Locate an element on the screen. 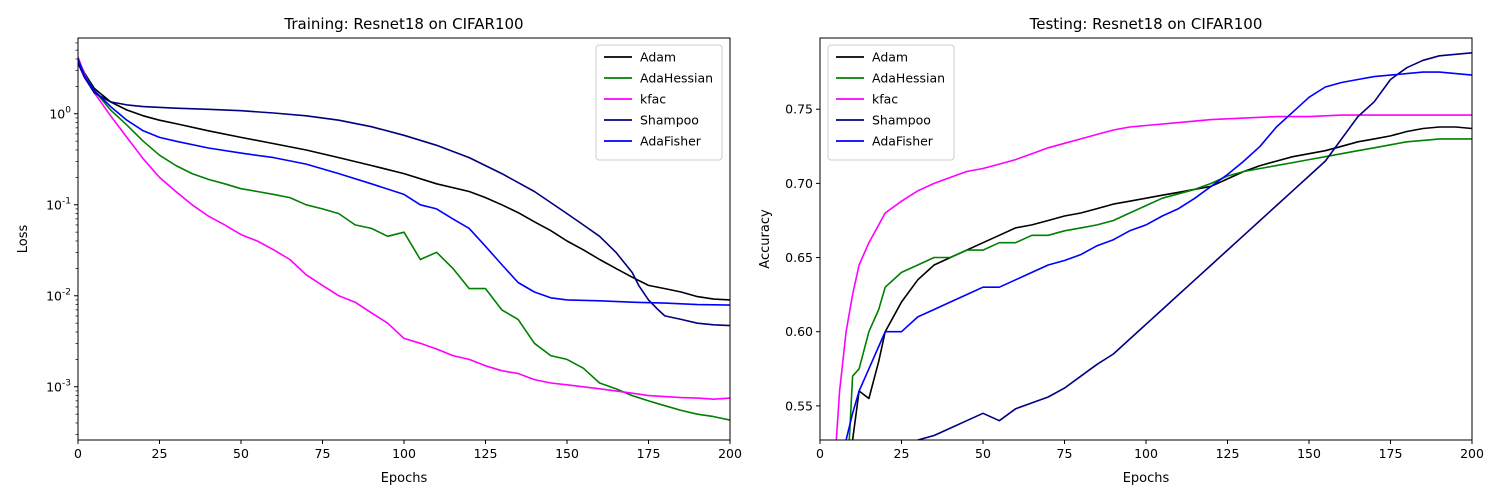 This screenshot has height=500, width=1500. testing-y-ticks: 0.55 0.60 0.65 0.70 0.75 is located at coordinates (802, 257).